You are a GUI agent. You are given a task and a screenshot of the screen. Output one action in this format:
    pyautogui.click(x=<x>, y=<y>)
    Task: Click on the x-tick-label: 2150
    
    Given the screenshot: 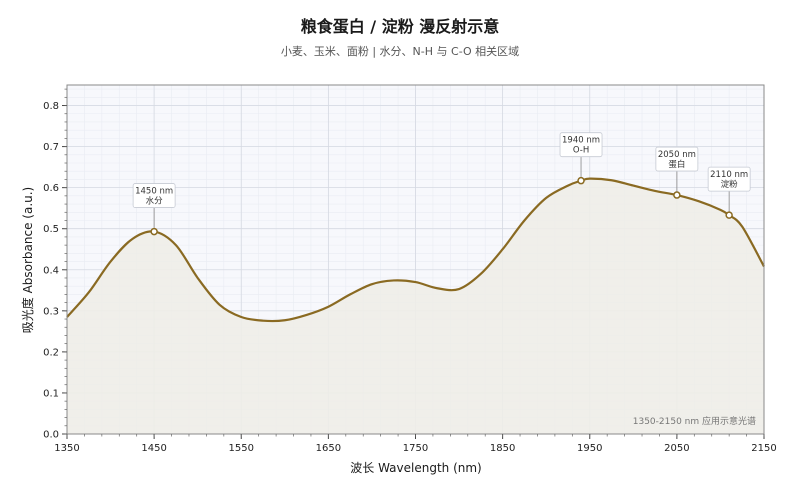 What is the action you would take?
    pyautogui.click(x=763, y=448)
    